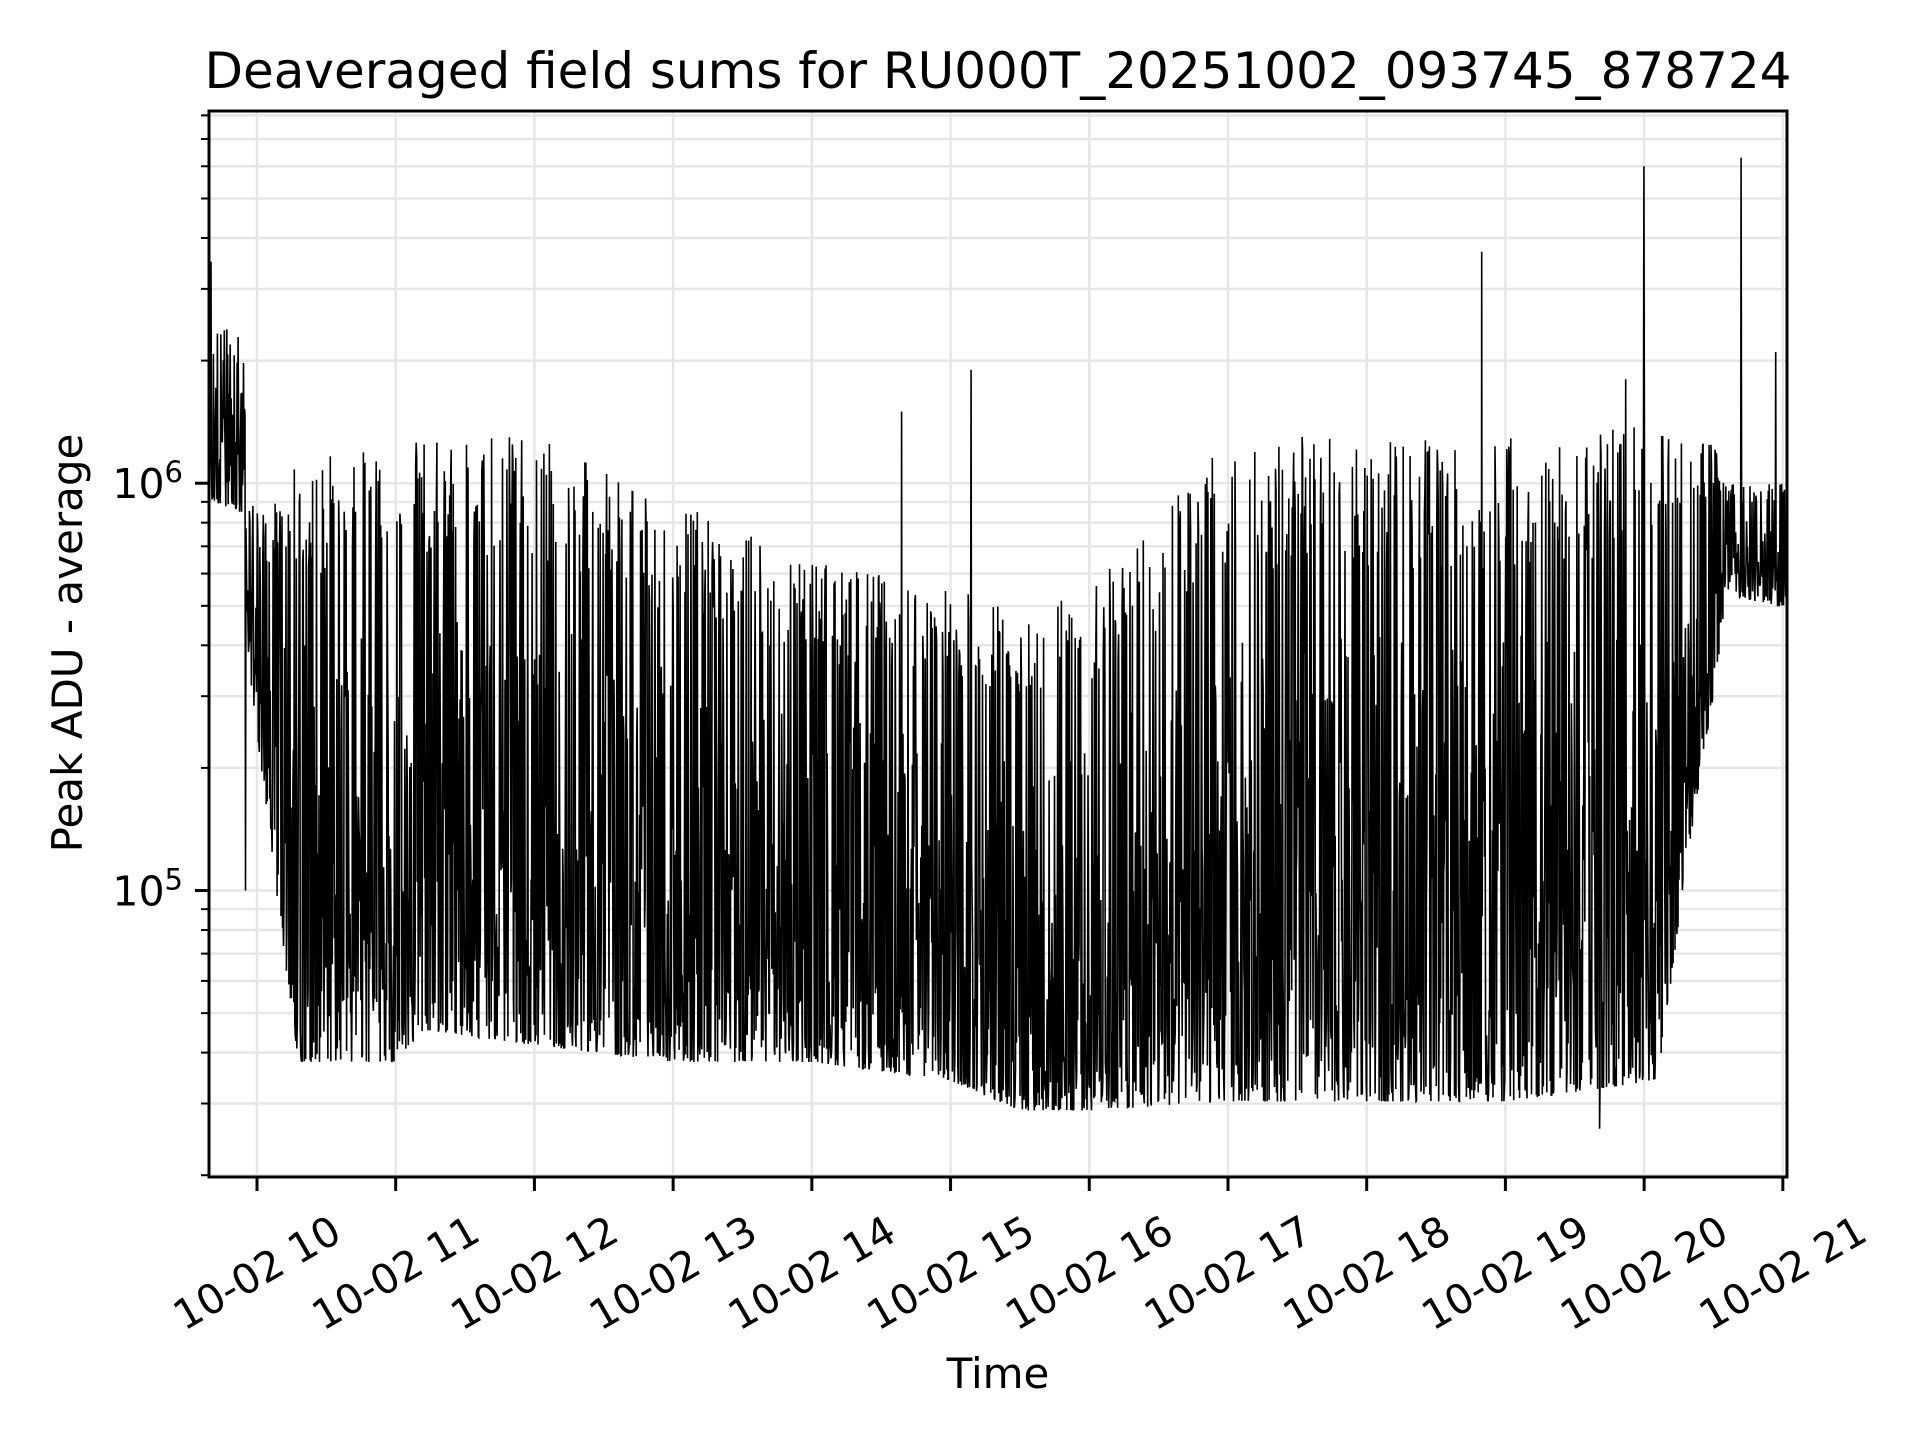 The width and height of the screenshot is (1920, 1440). I want to click on y-tick-label: 10⁵, so click(147, 889).